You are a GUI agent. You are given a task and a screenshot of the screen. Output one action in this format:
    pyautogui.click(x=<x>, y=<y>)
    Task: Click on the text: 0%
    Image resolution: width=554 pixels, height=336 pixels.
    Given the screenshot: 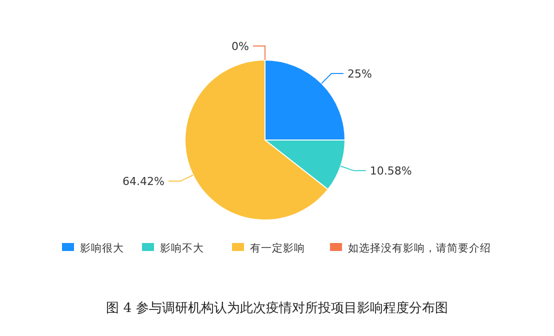 What is the action you would take?
    pyautogui.click(x=240, y=46)
    